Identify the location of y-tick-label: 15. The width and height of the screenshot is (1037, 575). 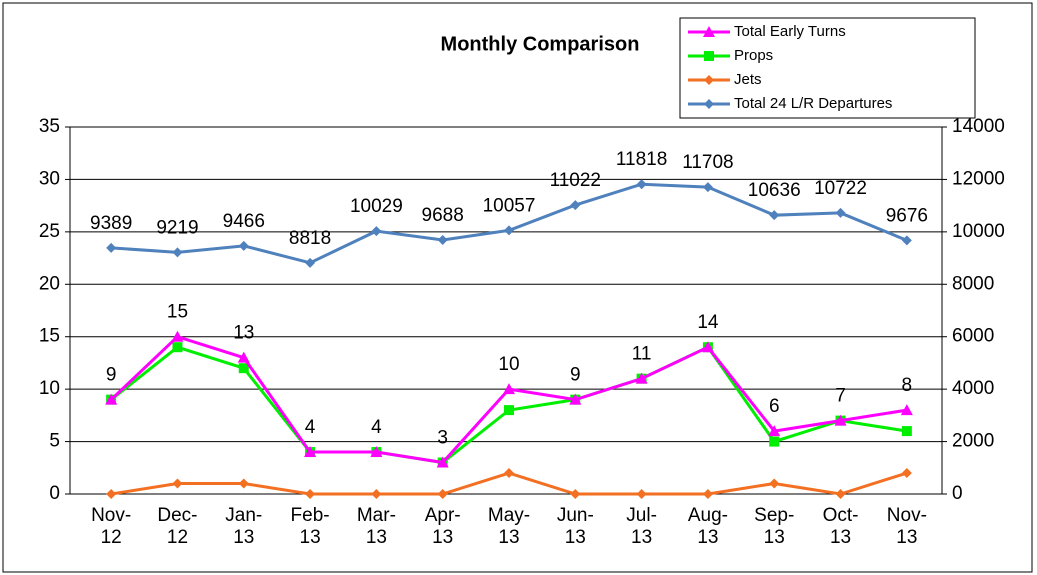
(49, 336).